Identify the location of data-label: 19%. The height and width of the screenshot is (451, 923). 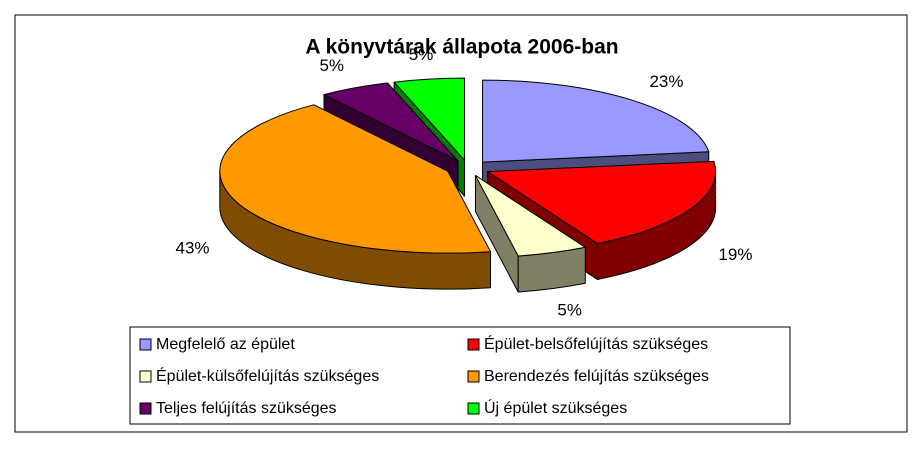
(735, 254).